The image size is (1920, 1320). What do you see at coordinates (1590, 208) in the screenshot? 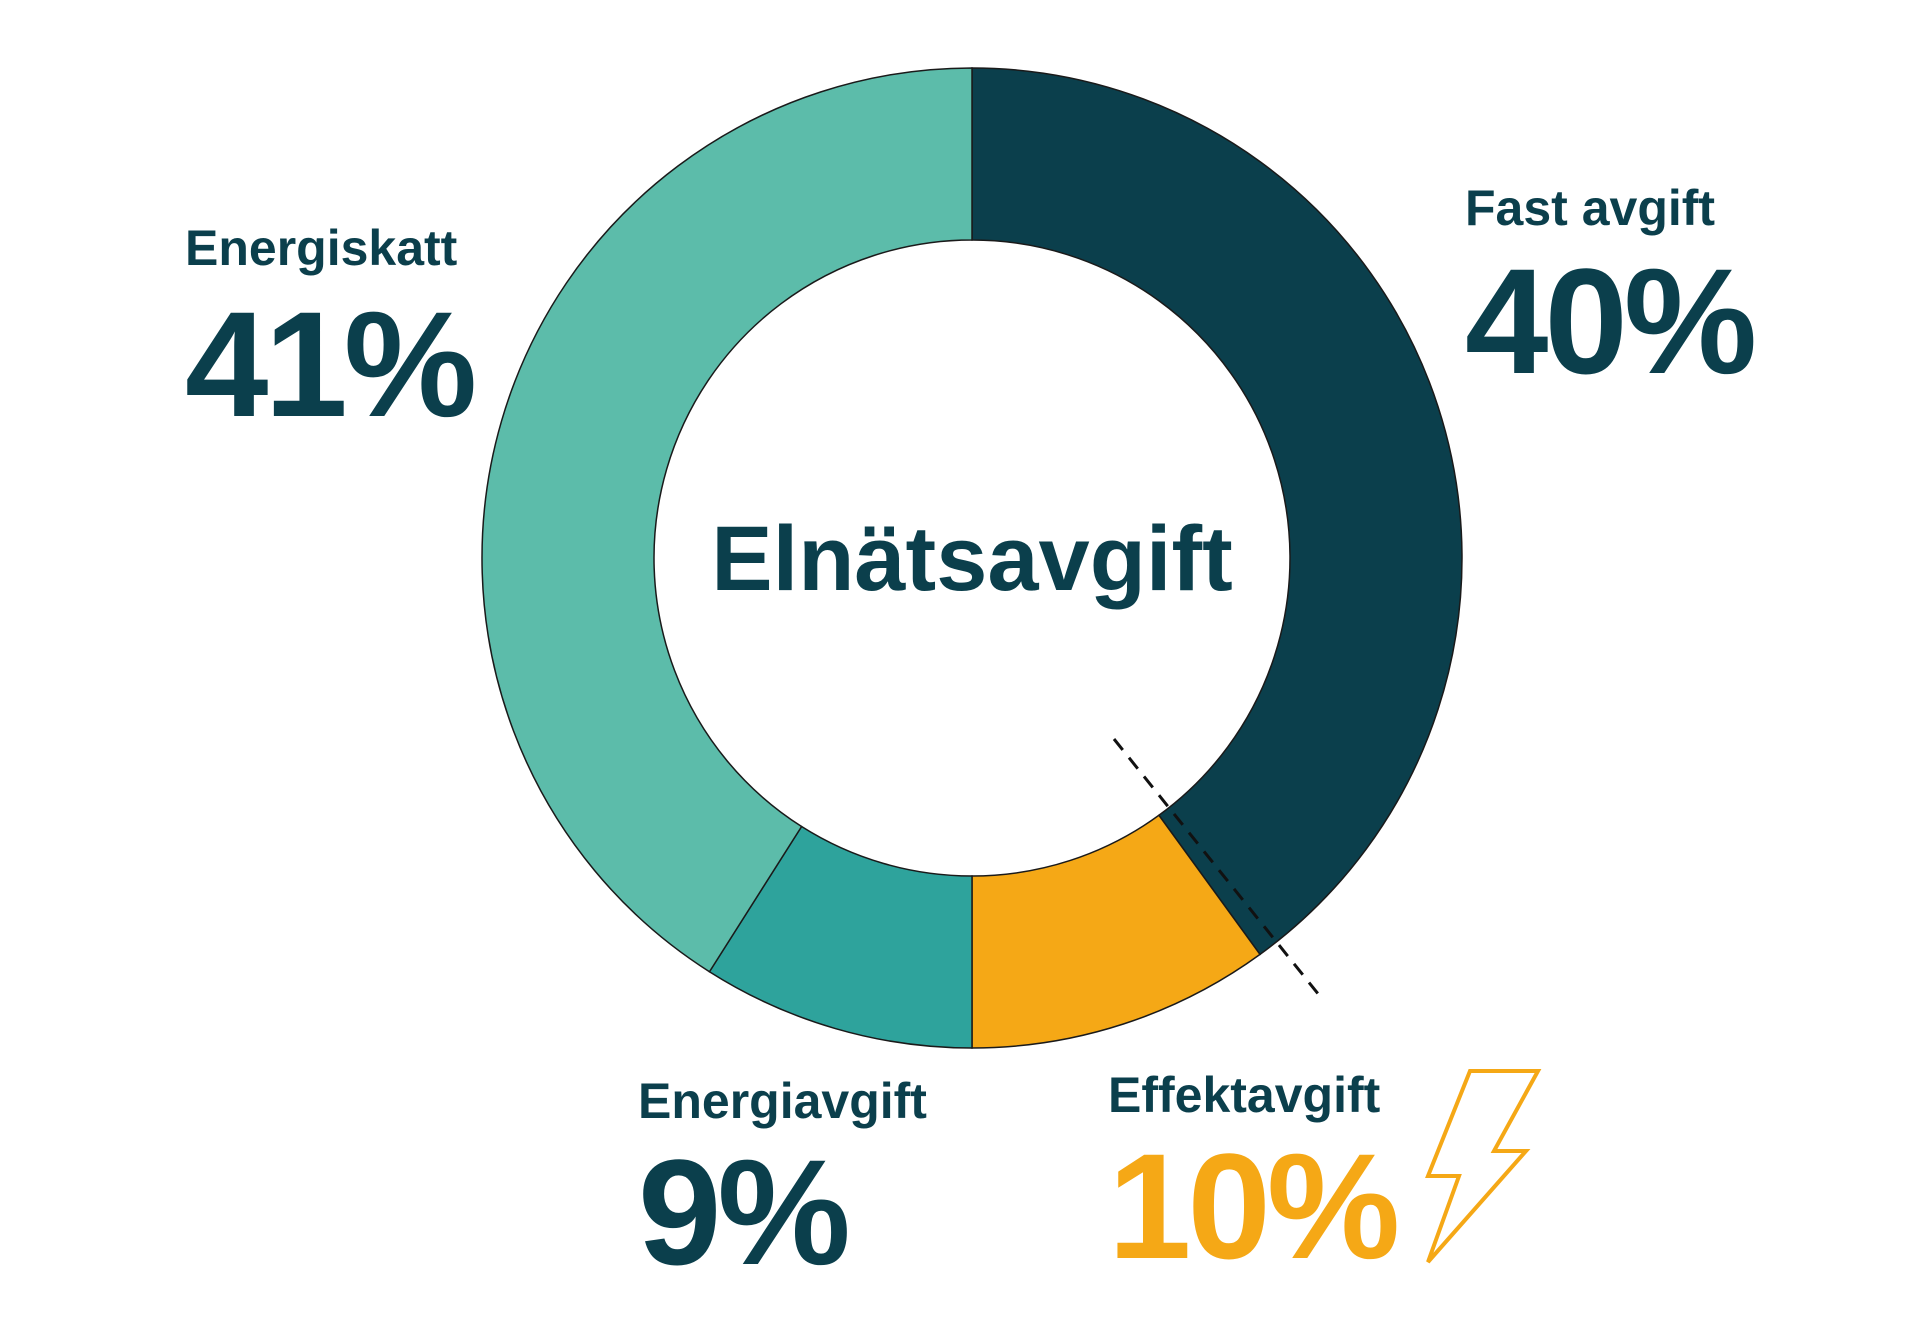
I see `slice-name: Fast avgift` at bounding box center [1590, 208].